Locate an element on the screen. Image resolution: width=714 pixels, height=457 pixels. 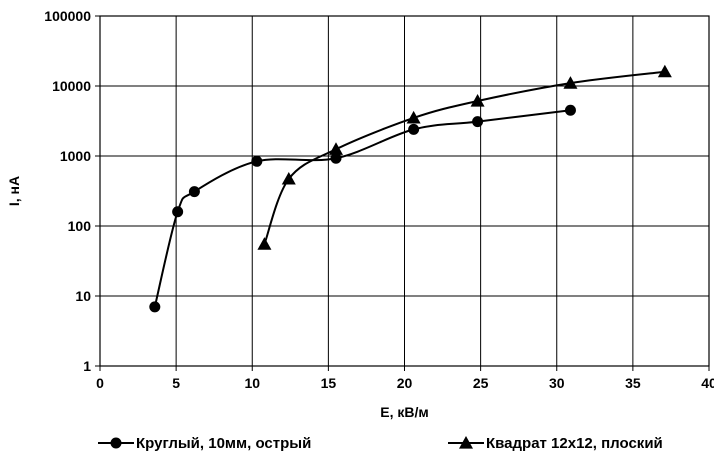
x-tick-label: 5 is located at coordinates (176, 383).